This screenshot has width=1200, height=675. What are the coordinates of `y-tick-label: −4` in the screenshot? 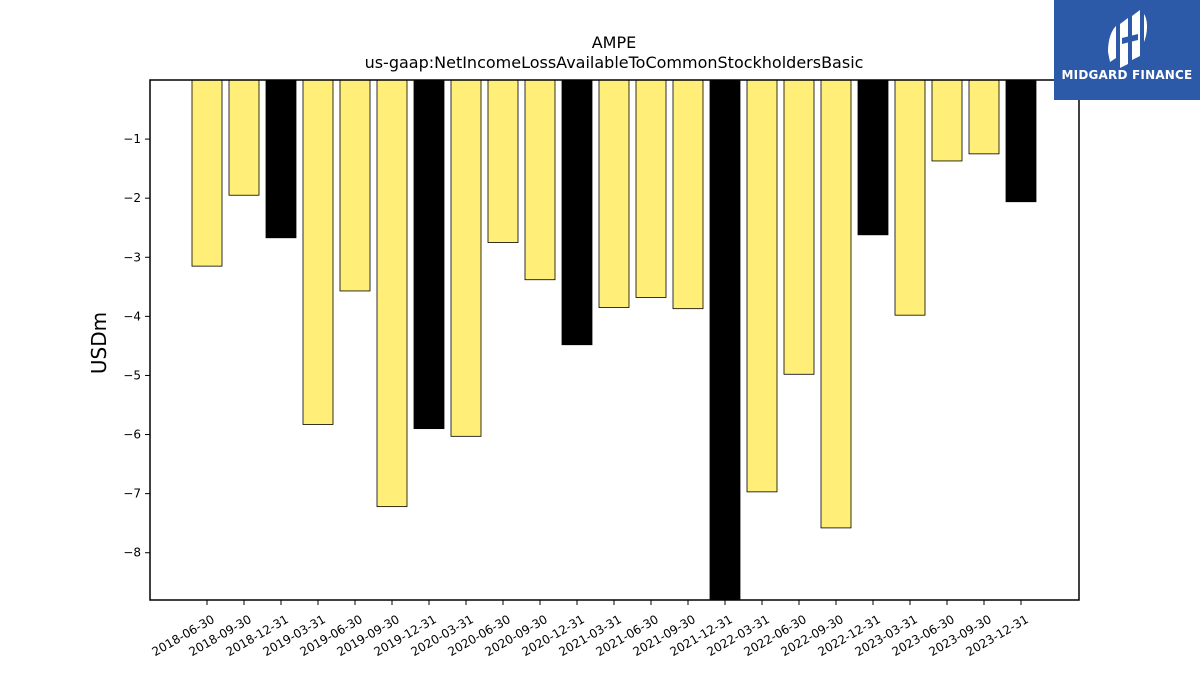 It's located at (132, 316).